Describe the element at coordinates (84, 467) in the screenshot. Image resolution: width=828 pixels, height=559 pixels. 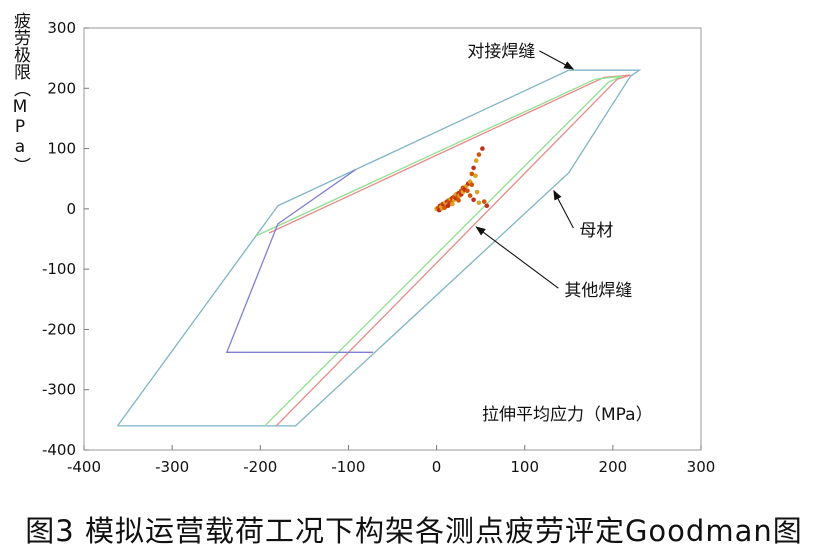
I see `x-tick-label: -400` at that location.